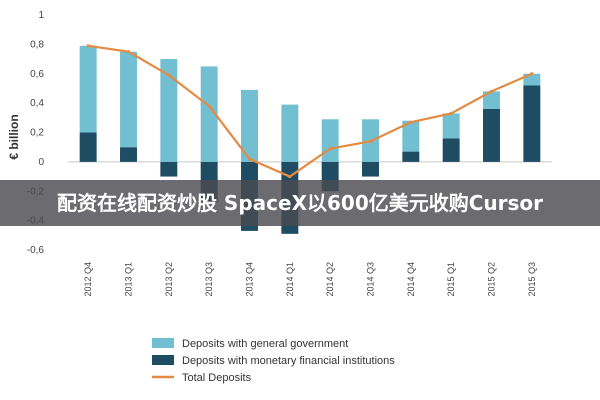  I want to click on y-tick-label: 1, so click(41, 15).